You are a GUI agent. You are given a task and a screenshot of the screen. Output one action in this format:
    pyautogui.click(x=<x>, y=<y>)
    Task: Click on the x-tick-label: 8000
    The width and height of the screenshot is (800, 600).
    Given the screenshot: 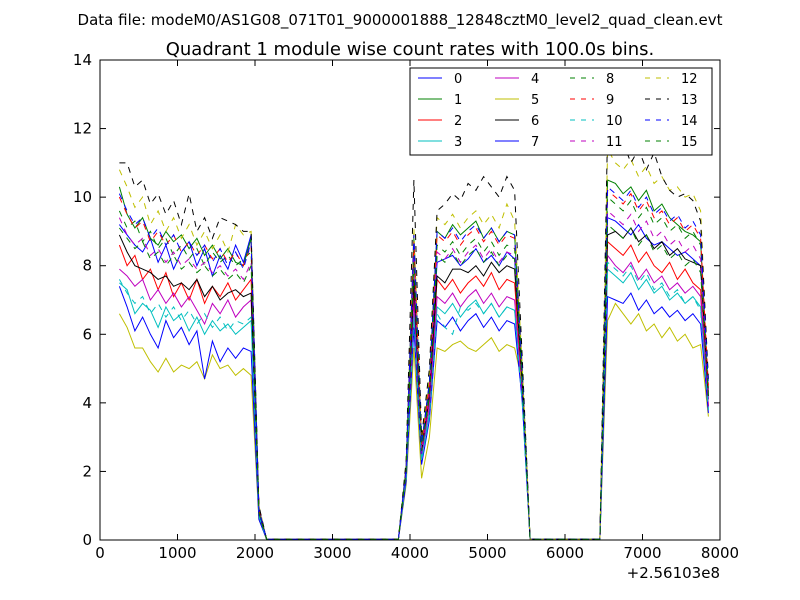 What is the action you would take?
    pyautogui.click(x=720, y=553)
    